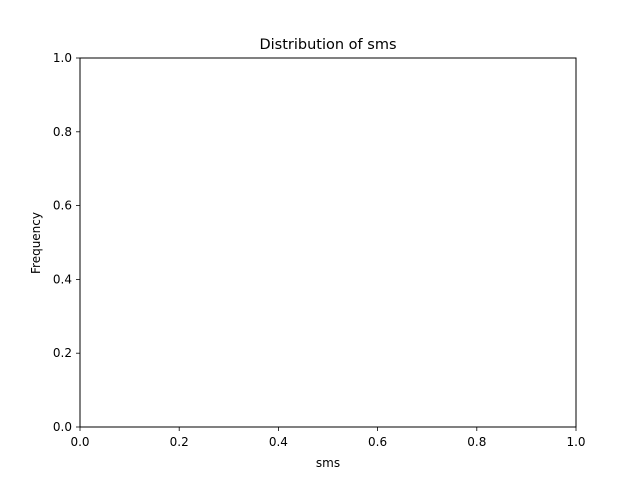 This screenshot has width=640, height=480. Describe the element at coordinates (476, 442) in the screenshot. I see `x-tick-label: 0.8` at that location.